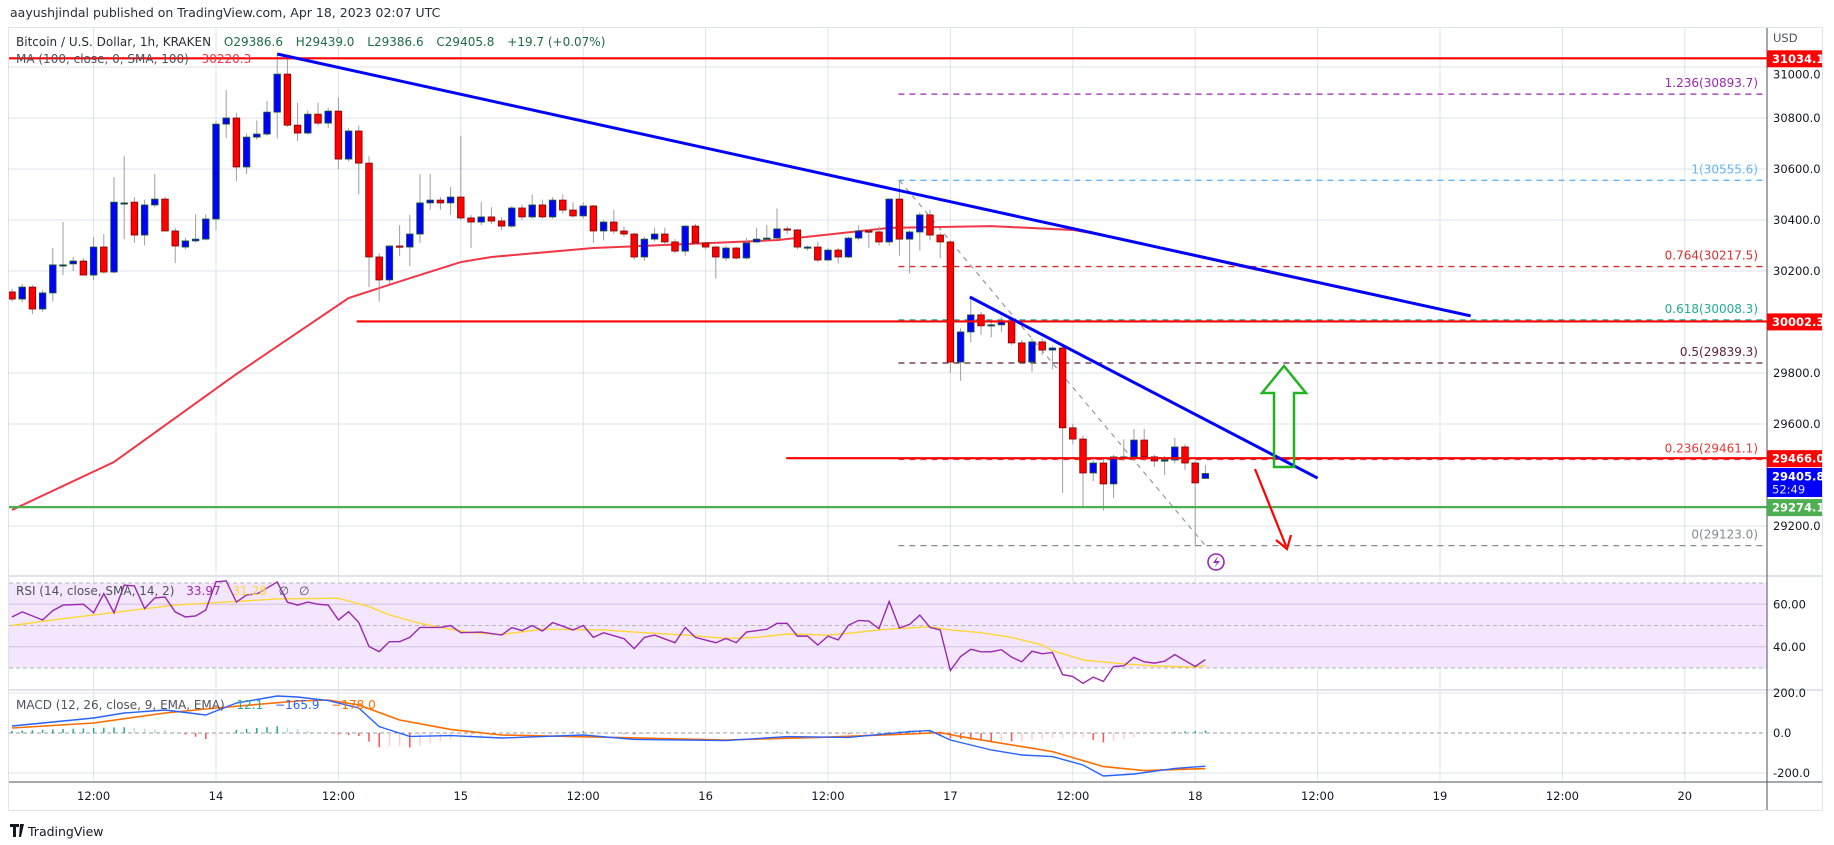  I want to click on price-badge-label: 29274.1, so click(1798, 508).